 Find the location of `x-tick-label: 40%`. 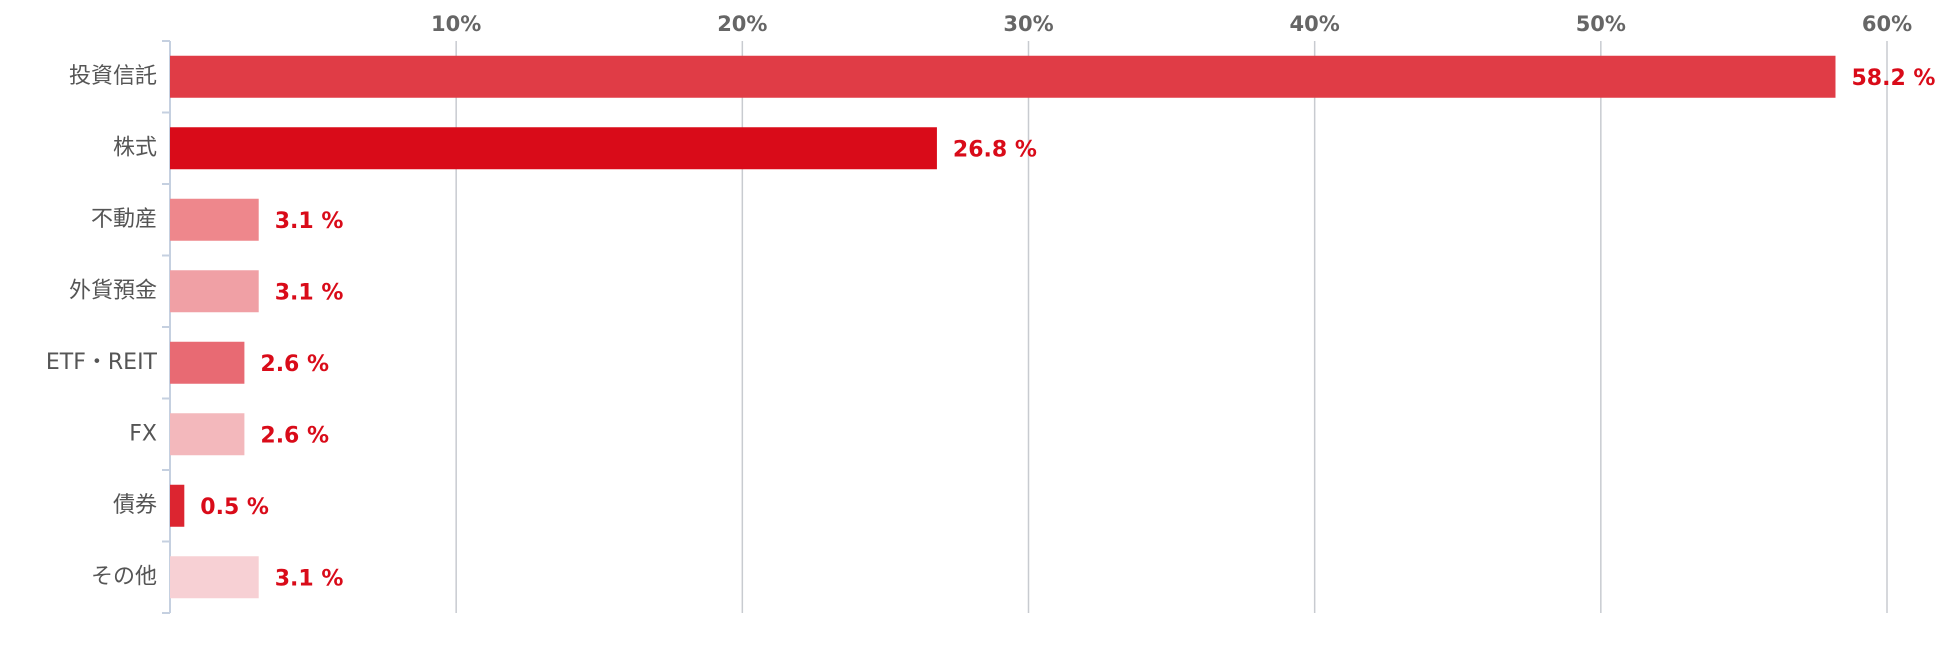

x-tick-label: 40% is located at coordinates (1315, 24).